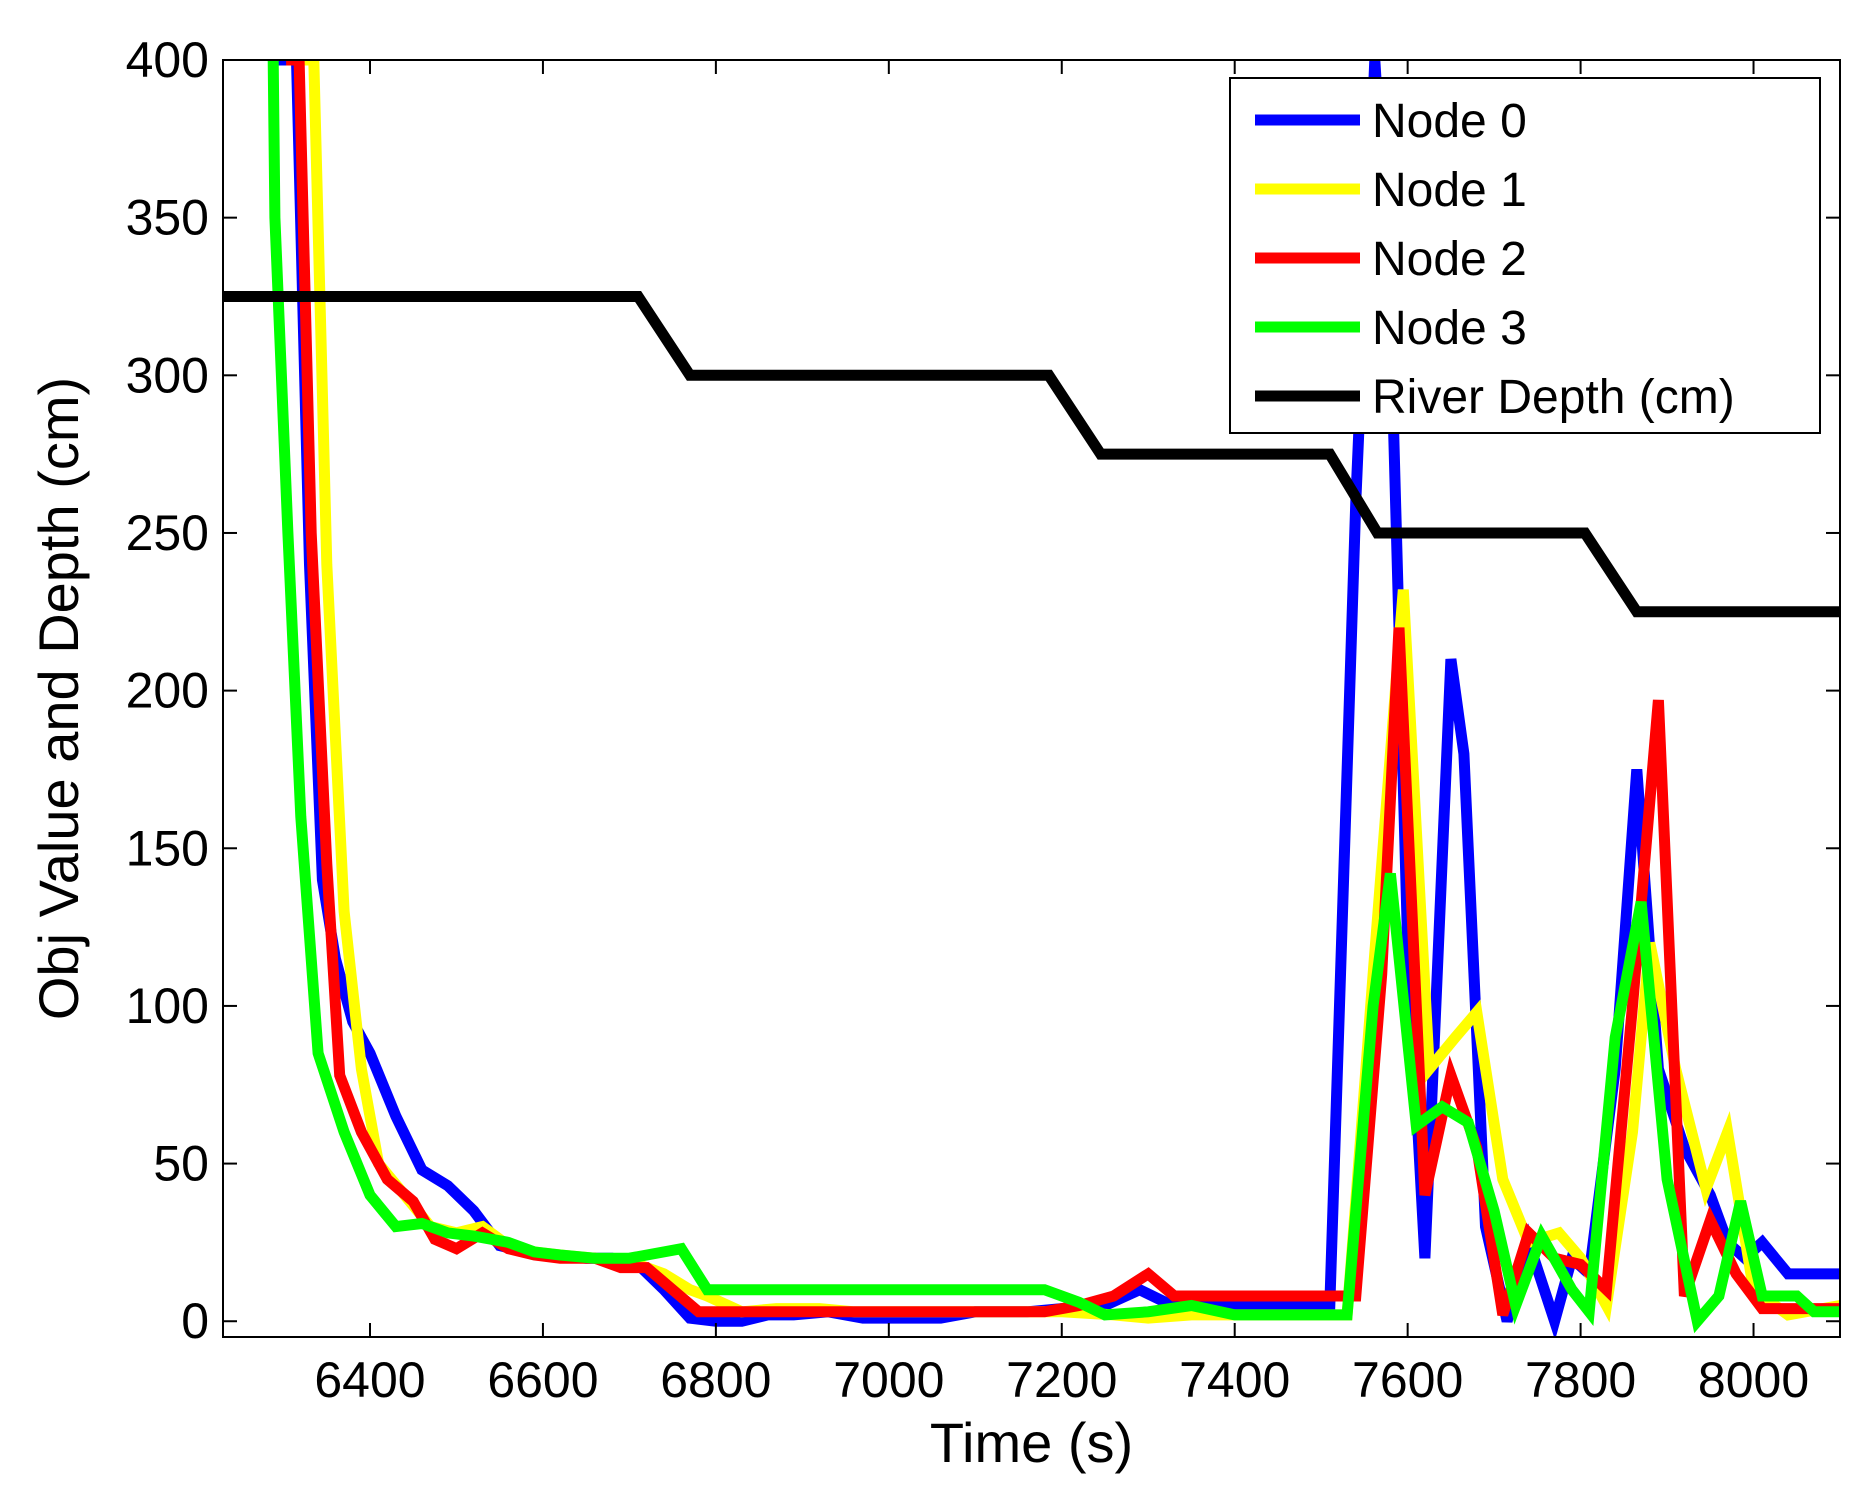 The image size is (1868, 1493). What do you see at coordinates (1031, 1442) in the screenshot?
I see `x-axis-label: Time (s)` at bounding box center [1031, 1442].